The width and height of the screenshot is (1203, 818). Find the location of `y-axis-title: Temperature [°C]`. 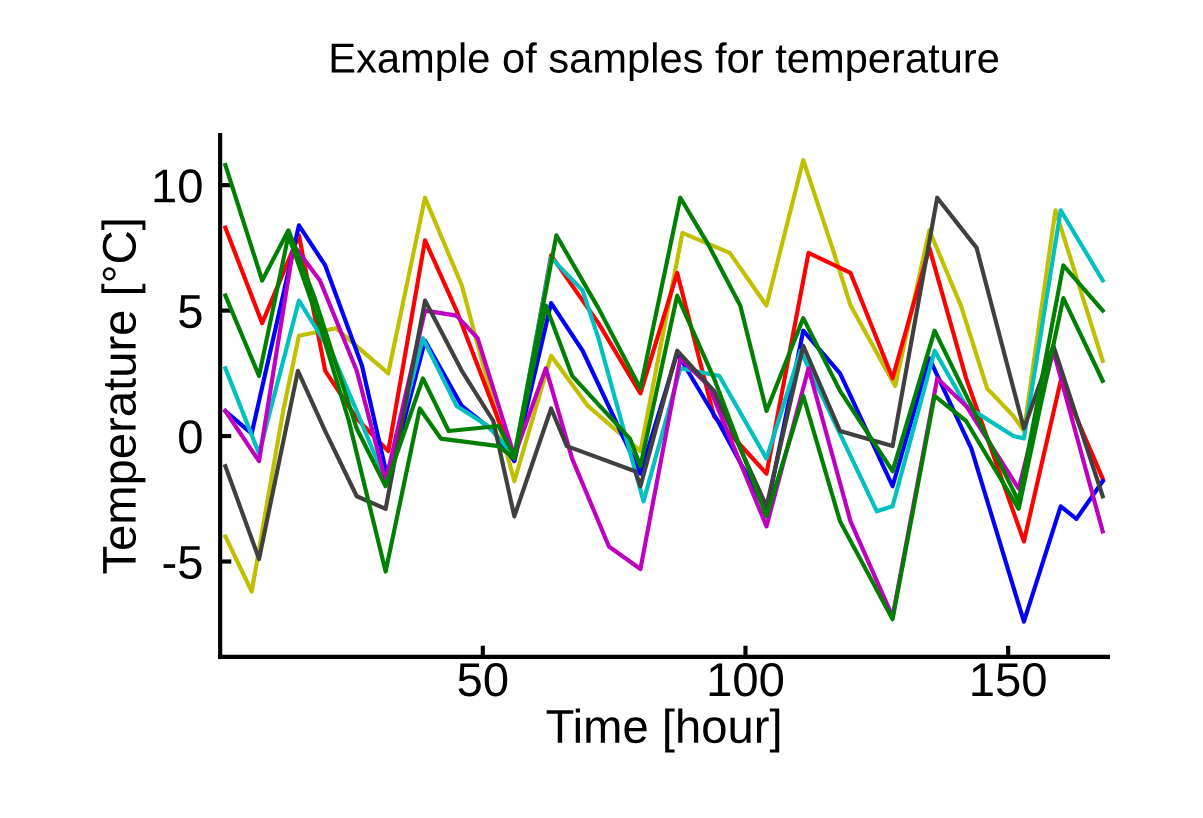

y-axis-title: Temperature [°C] is located at coordinates (123, 397).